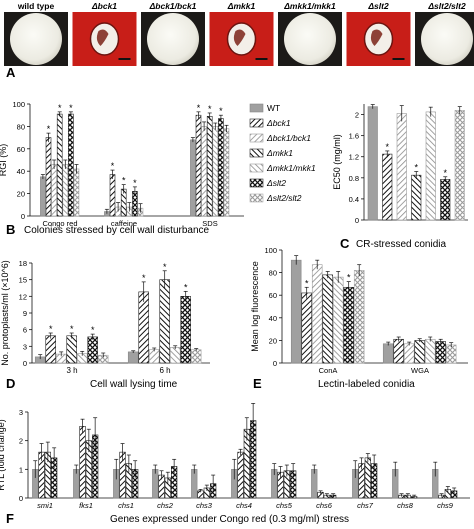  What do you see at coordinates (372, 163) in the screenshot?
I see `bar-WT` at bounding box center [372, 163].